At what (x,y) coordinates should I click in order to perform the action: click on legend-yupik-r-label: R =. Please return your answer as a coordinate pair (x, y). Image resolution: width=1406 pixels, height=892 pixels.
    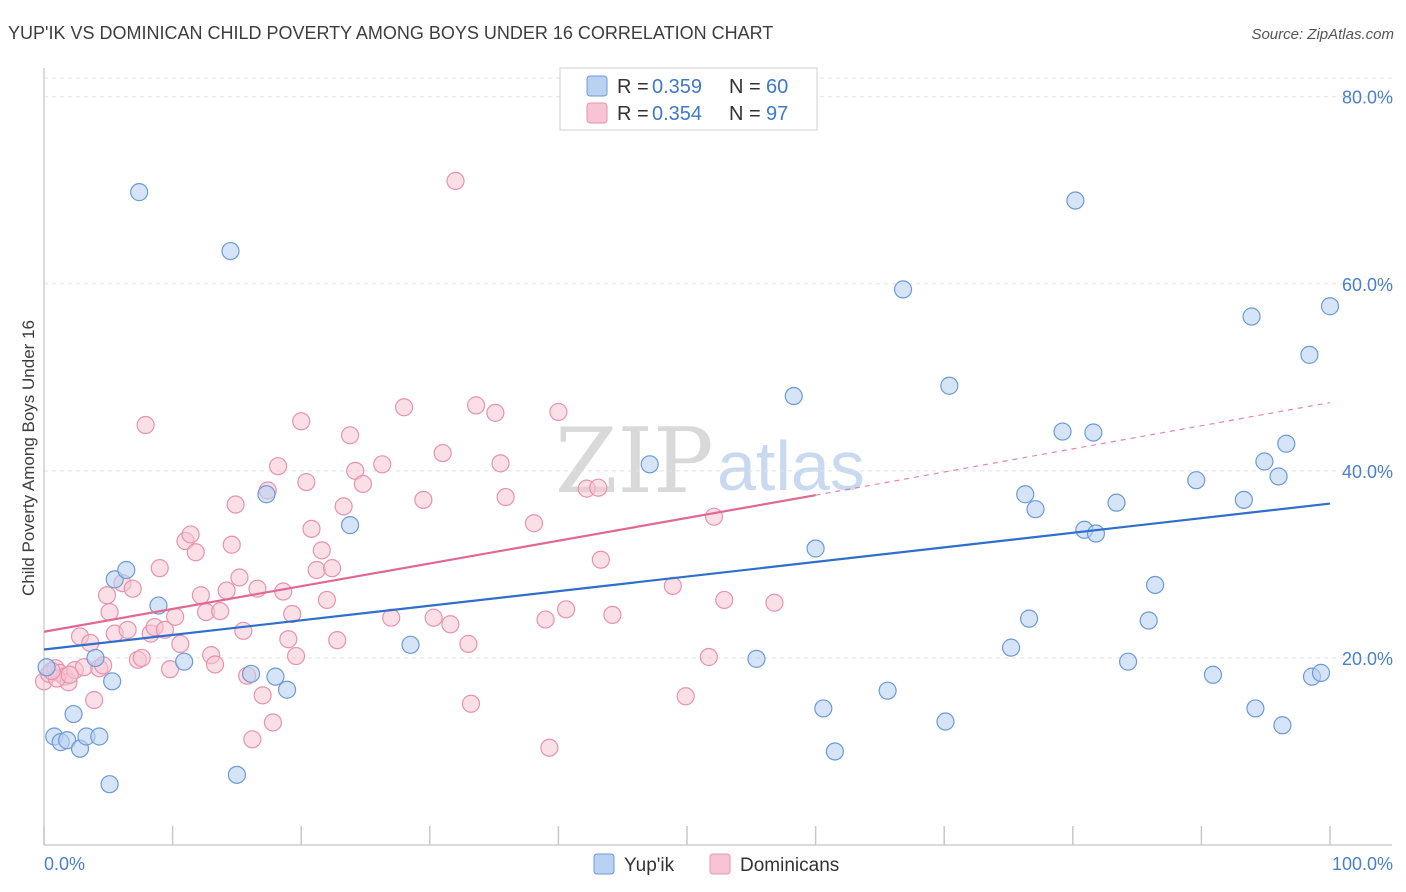
    Looking at the image, I should click on (633, 87).